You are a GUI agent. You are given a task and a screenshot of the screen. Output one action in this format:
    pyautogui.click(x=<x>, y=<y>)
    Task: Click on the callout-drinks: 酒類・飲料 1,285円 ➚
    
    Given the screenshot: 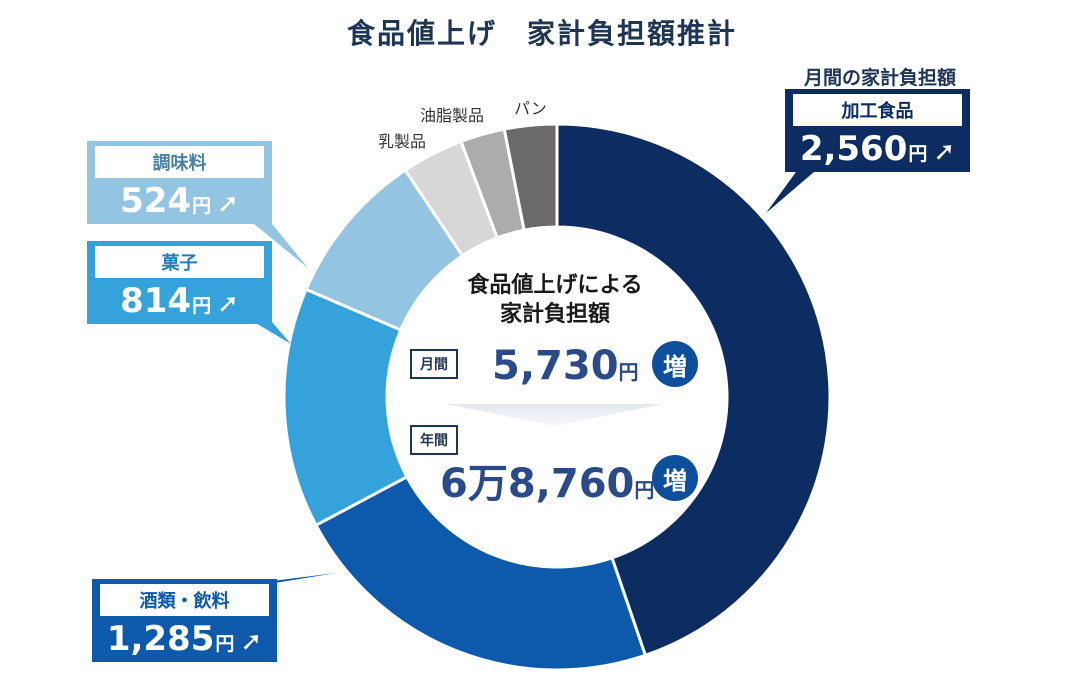 What is the action you would take?
    pyautogui.click(x=184, y=620)
    